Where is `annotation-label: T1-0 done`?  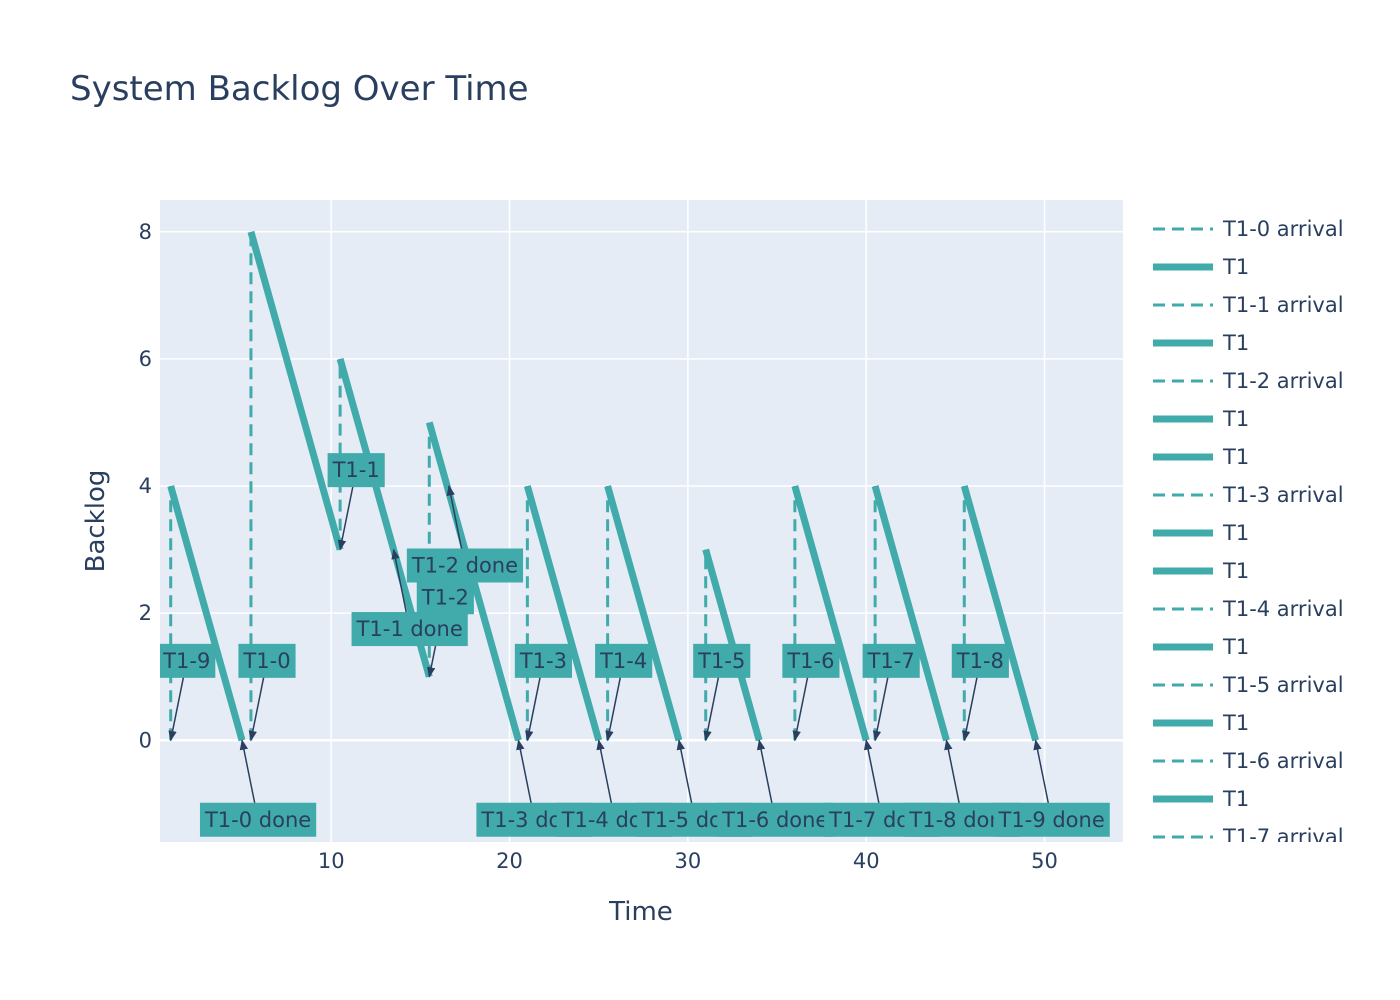 annotation-label: T1-0 done is located at coordinates (257, 820).